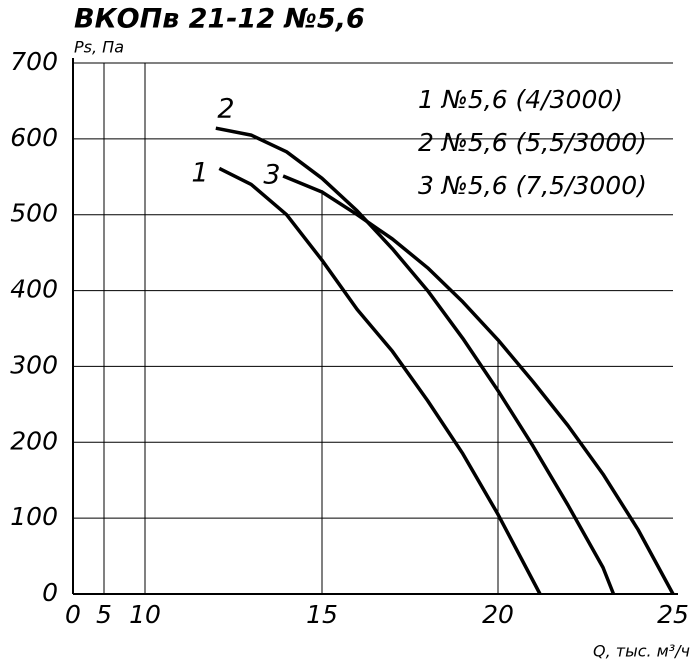 The height and width of the screenshot is (664, 694). I want to click on legend-entry: 3 №5,6 (7,5/3000), so click(532, 185).